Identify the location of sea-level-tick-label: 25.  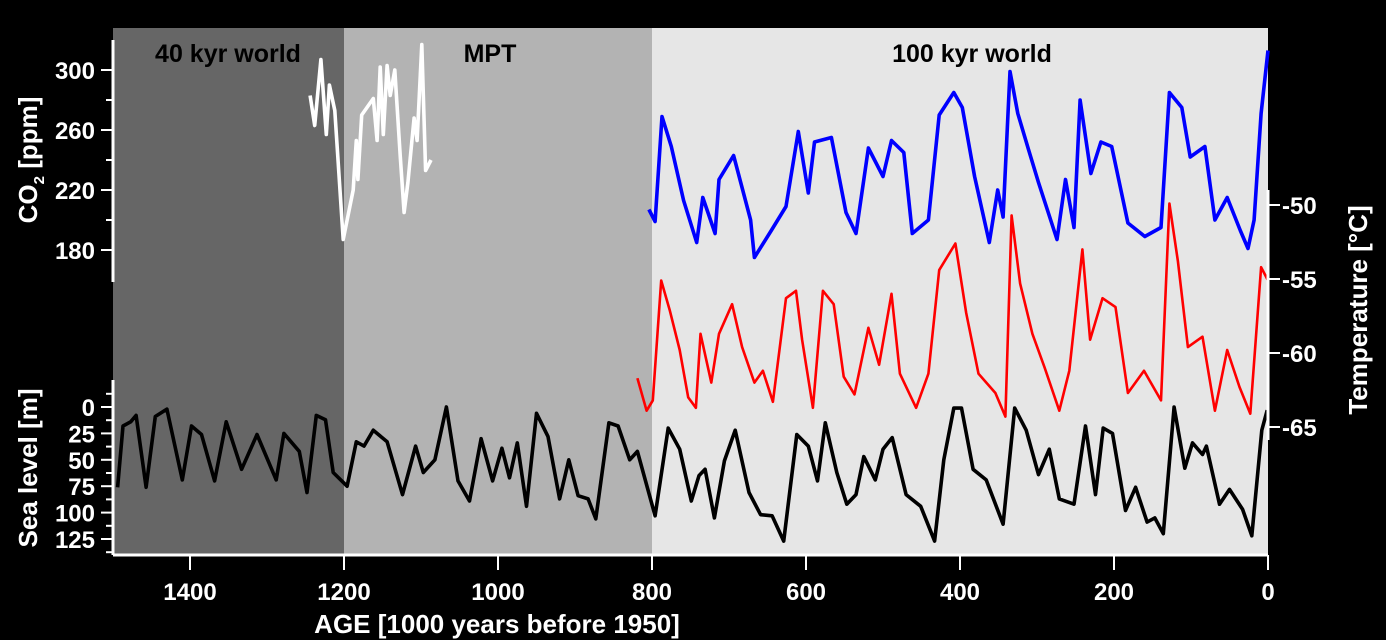
(81, 434).